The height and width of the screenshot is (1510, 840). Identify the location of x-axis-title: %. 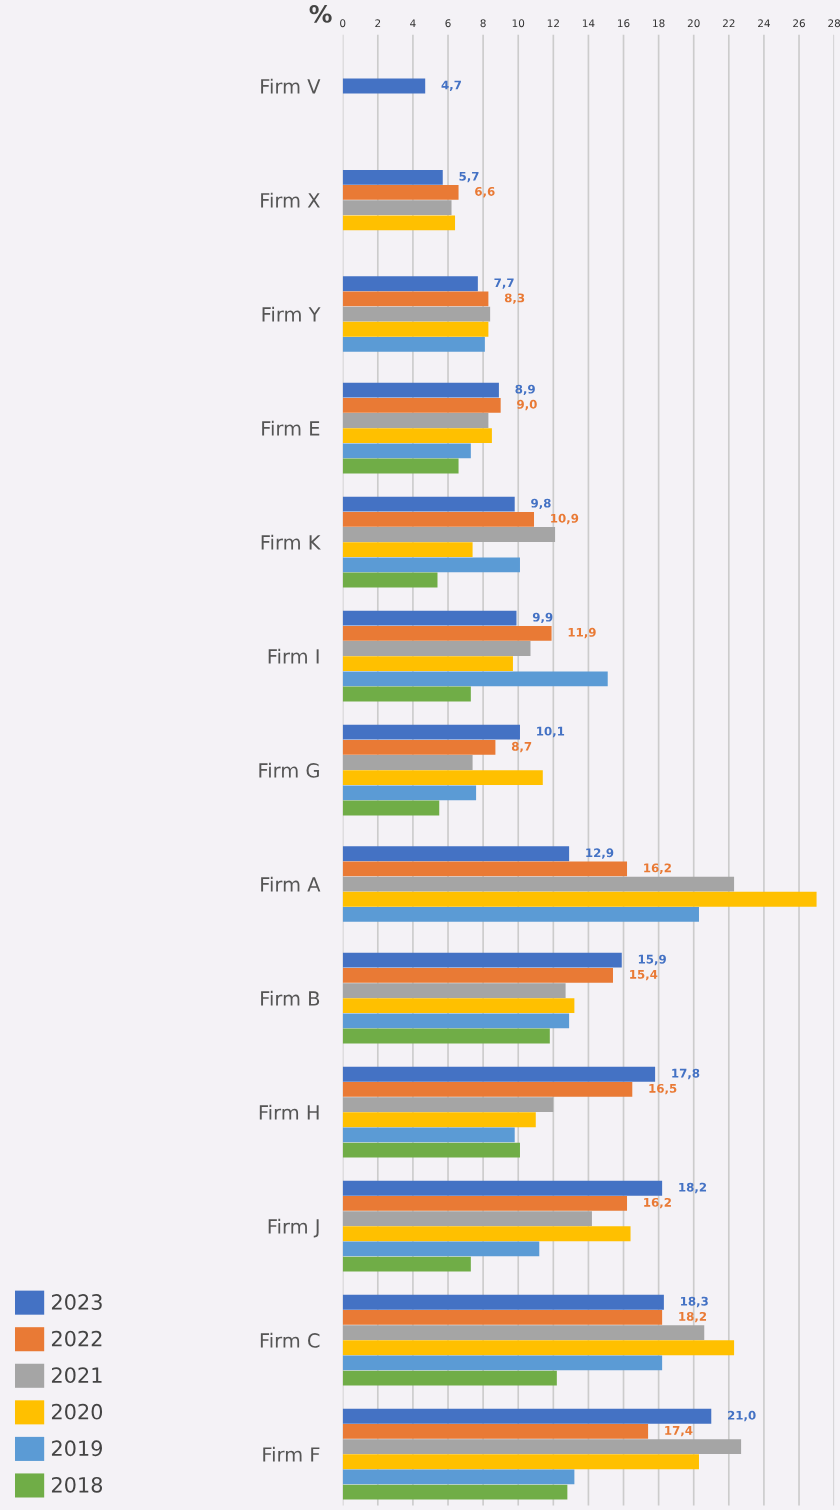
(320, 13).